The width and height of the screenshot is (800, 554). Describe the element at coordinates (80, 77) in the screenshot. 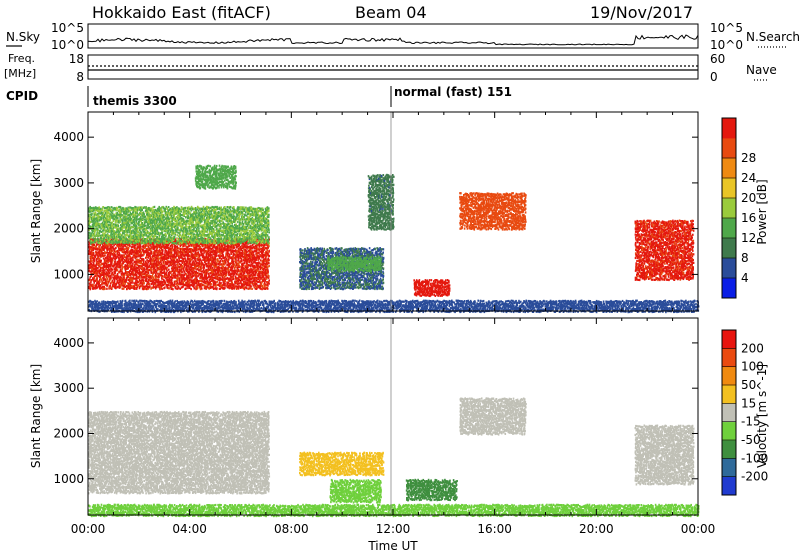

I see `freq-left-tick-bottom: 8` at that location.